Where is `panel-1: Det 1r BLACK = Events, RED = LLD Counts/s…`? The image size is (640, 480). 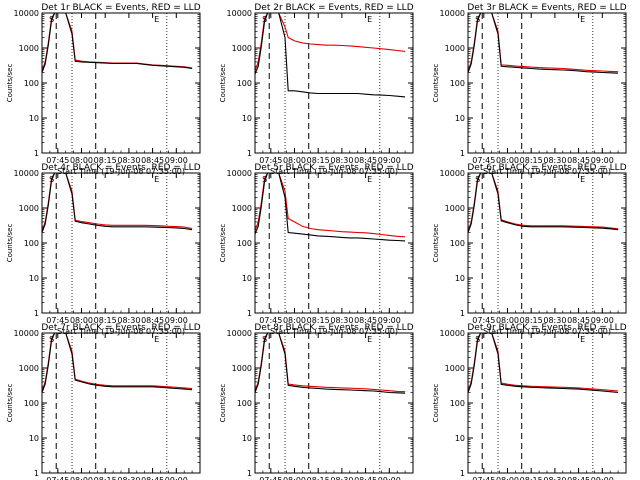 panel-1: Det 1r BLACK = Events, RED = LLD Counts/s… is located at coordinates (103, 89).